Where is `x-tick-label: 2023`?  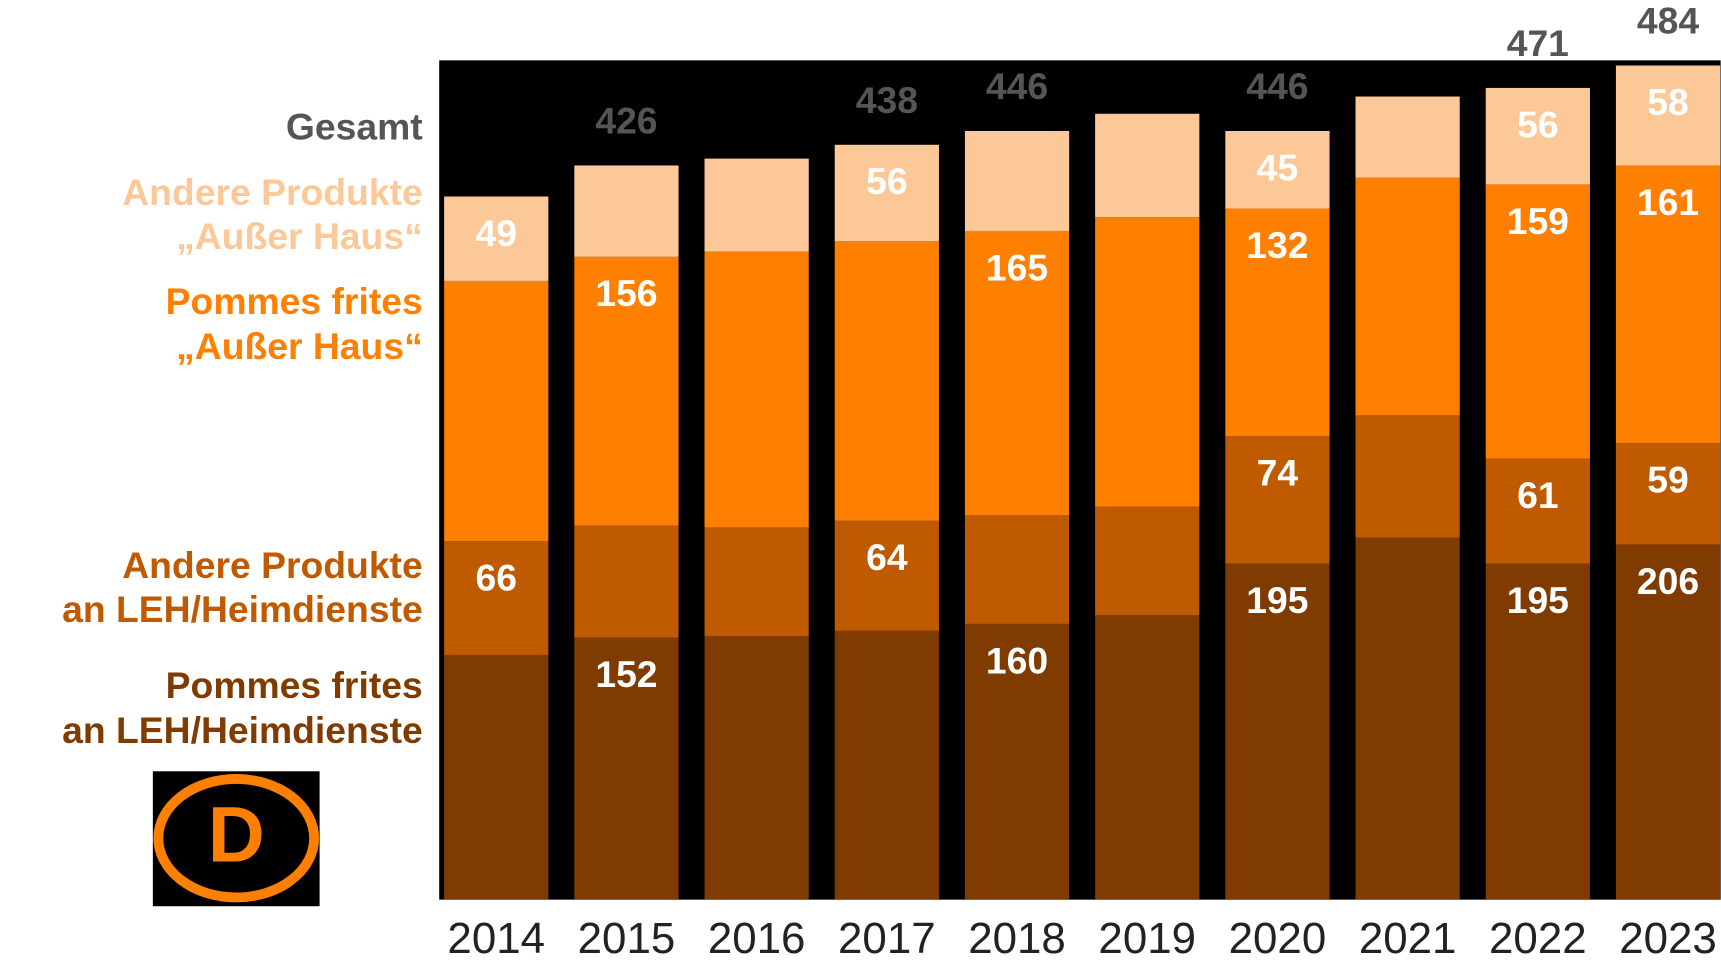
x-tick-label: 2023 is located at coordinates (1668, 937).